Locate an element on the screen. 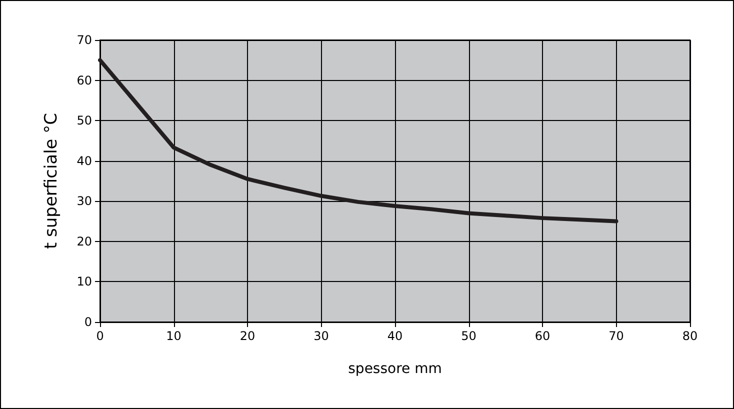 The image size is (734, 409). x-tick-label: 80 is located at coordinates (690, 336).